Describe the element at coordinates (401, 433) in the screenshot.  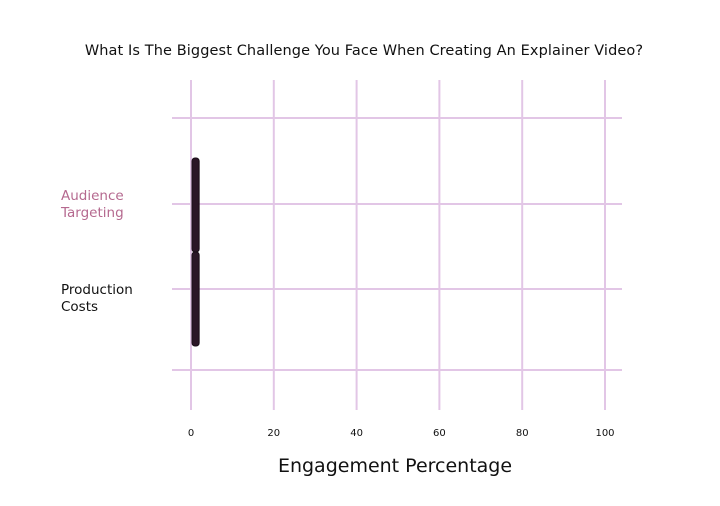
I see `x-axis-ticks: 0 20 40 60 80 100` at that location.